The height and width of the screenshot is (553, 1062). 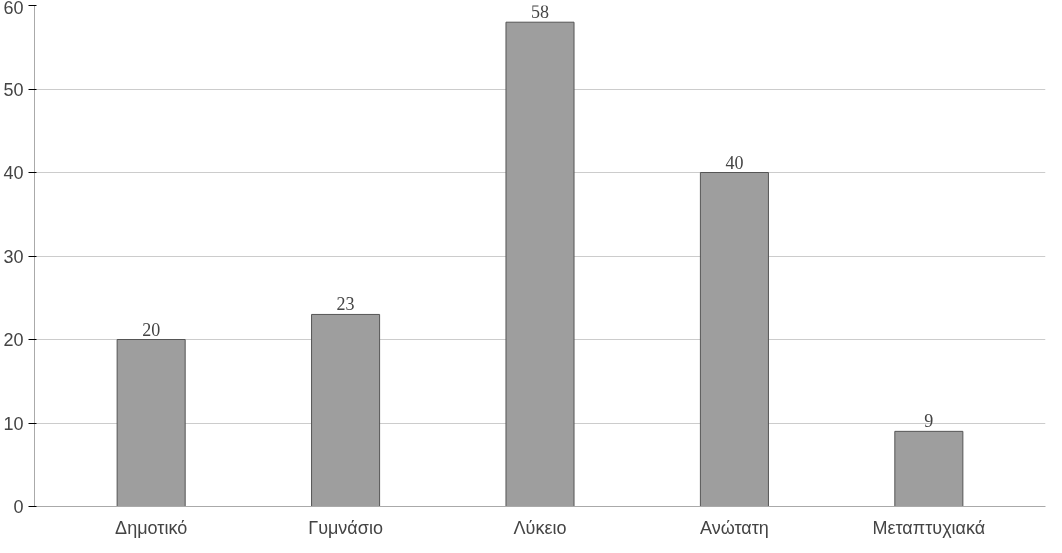 What do you see at coordinates (540, 527) in the screenshot?
I see `x-tick-label: Λύκειο` at bounding box center [540, 527].